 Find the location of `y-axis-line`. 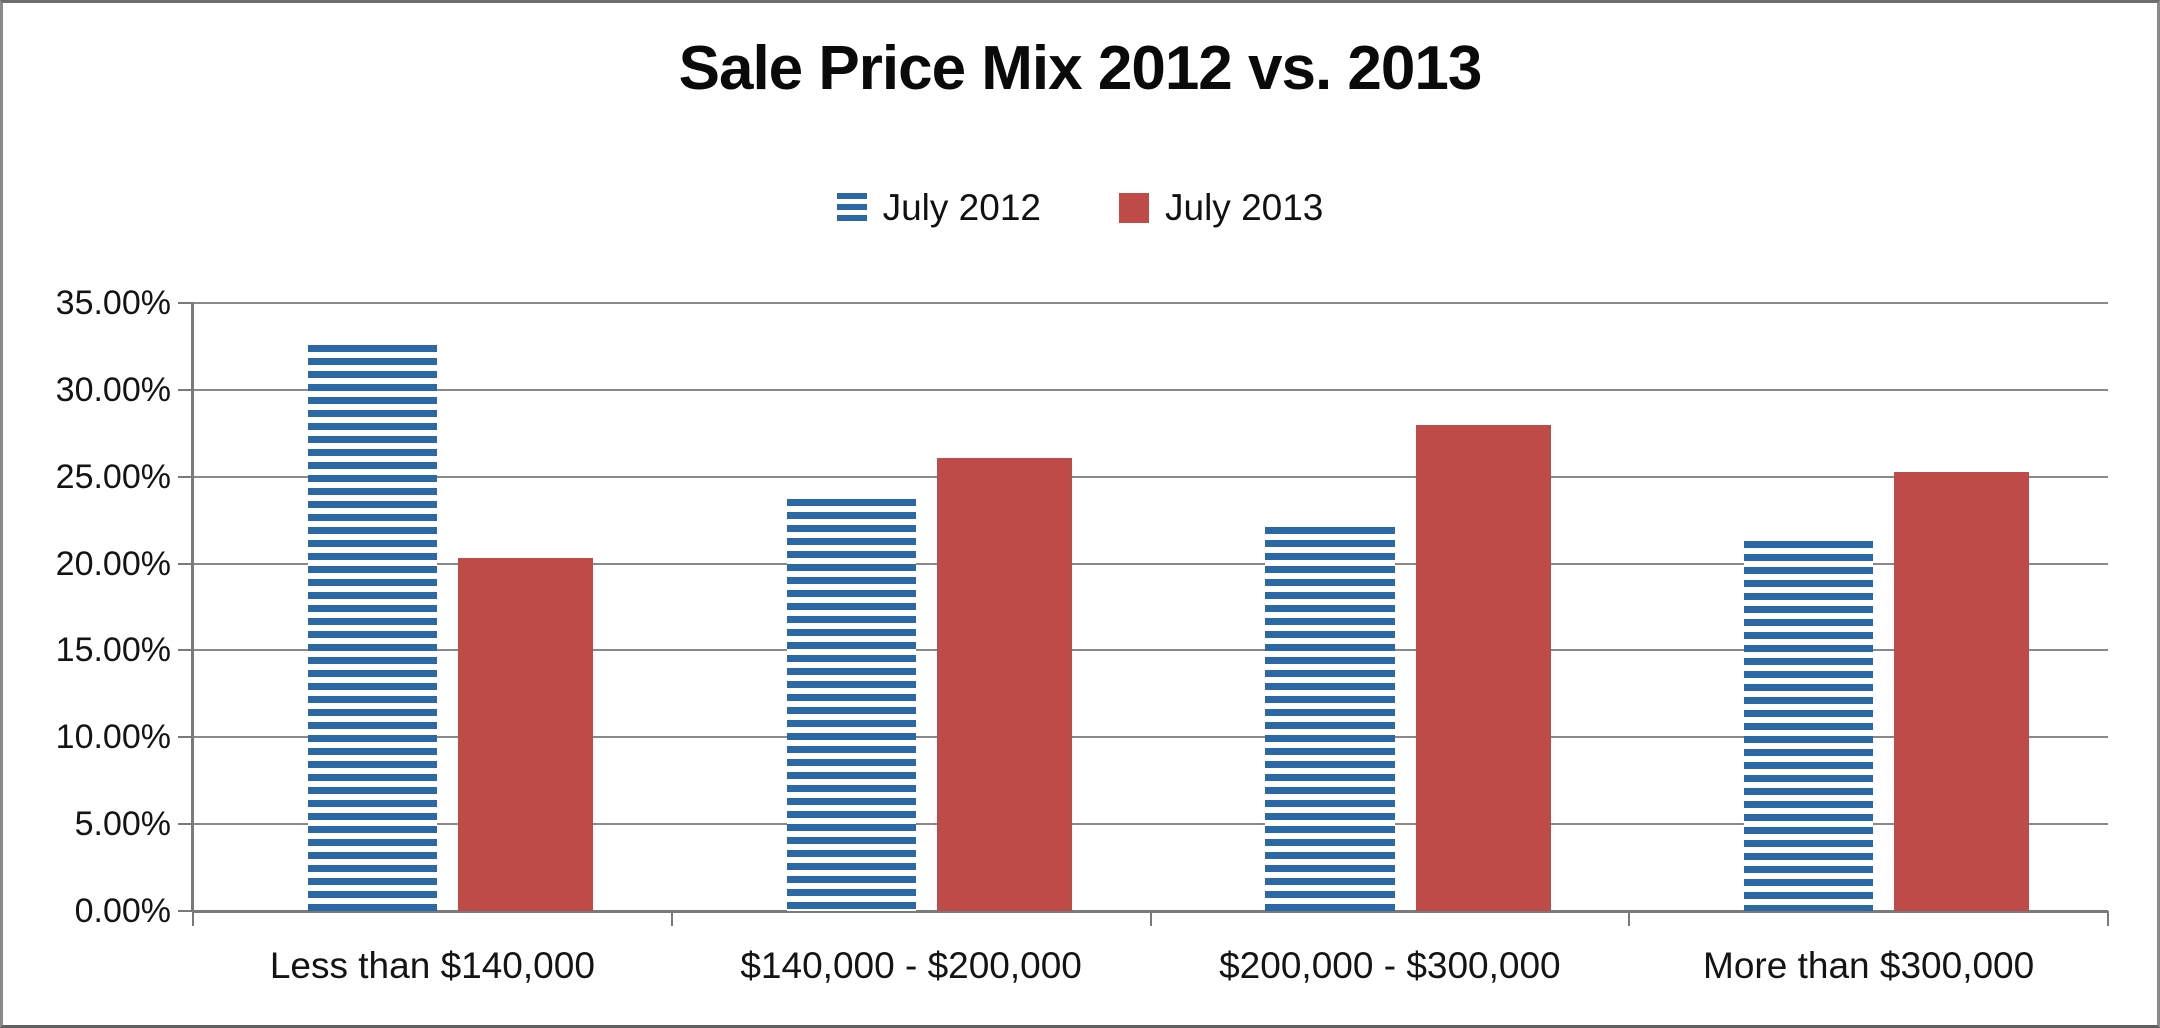

y-axis-line is located at coordinates (192, 607).